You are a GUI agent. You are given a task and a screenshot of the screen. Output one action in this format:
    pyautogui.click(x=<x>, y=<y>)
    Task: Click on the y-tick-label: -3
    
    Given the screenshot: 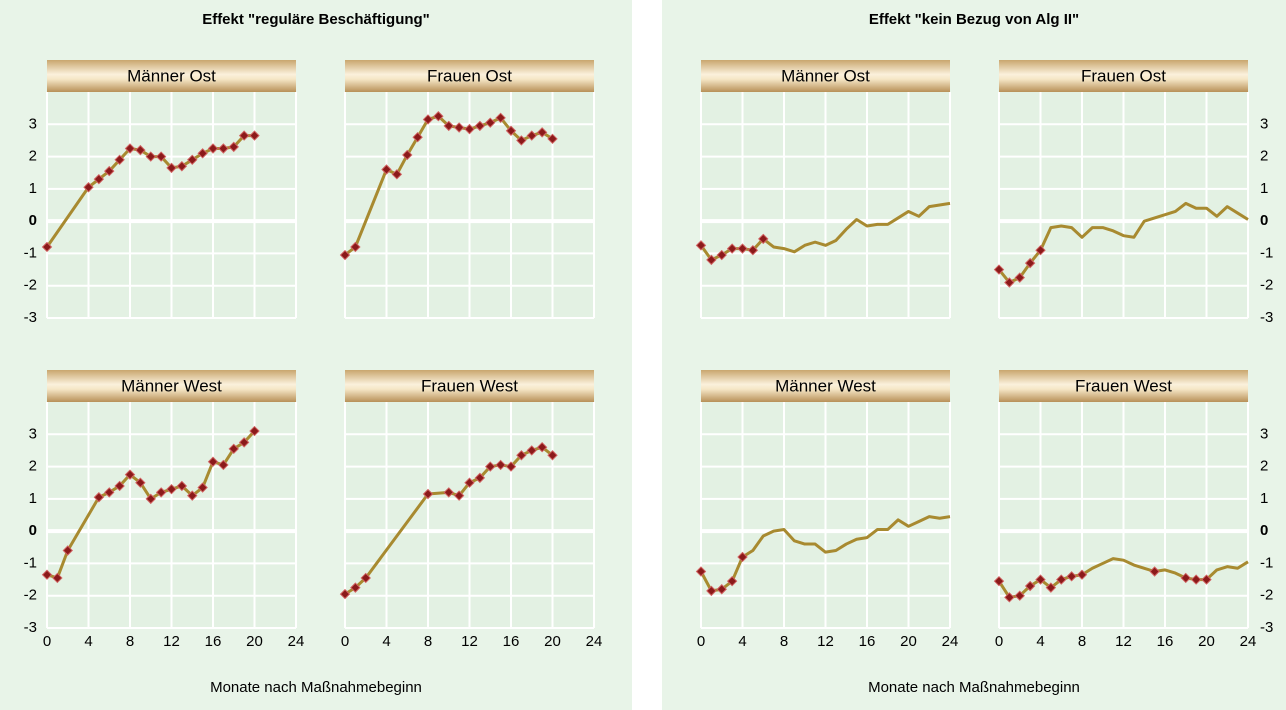 What is the action you would take?
    pyautogui.click(x=30, y=317)
    